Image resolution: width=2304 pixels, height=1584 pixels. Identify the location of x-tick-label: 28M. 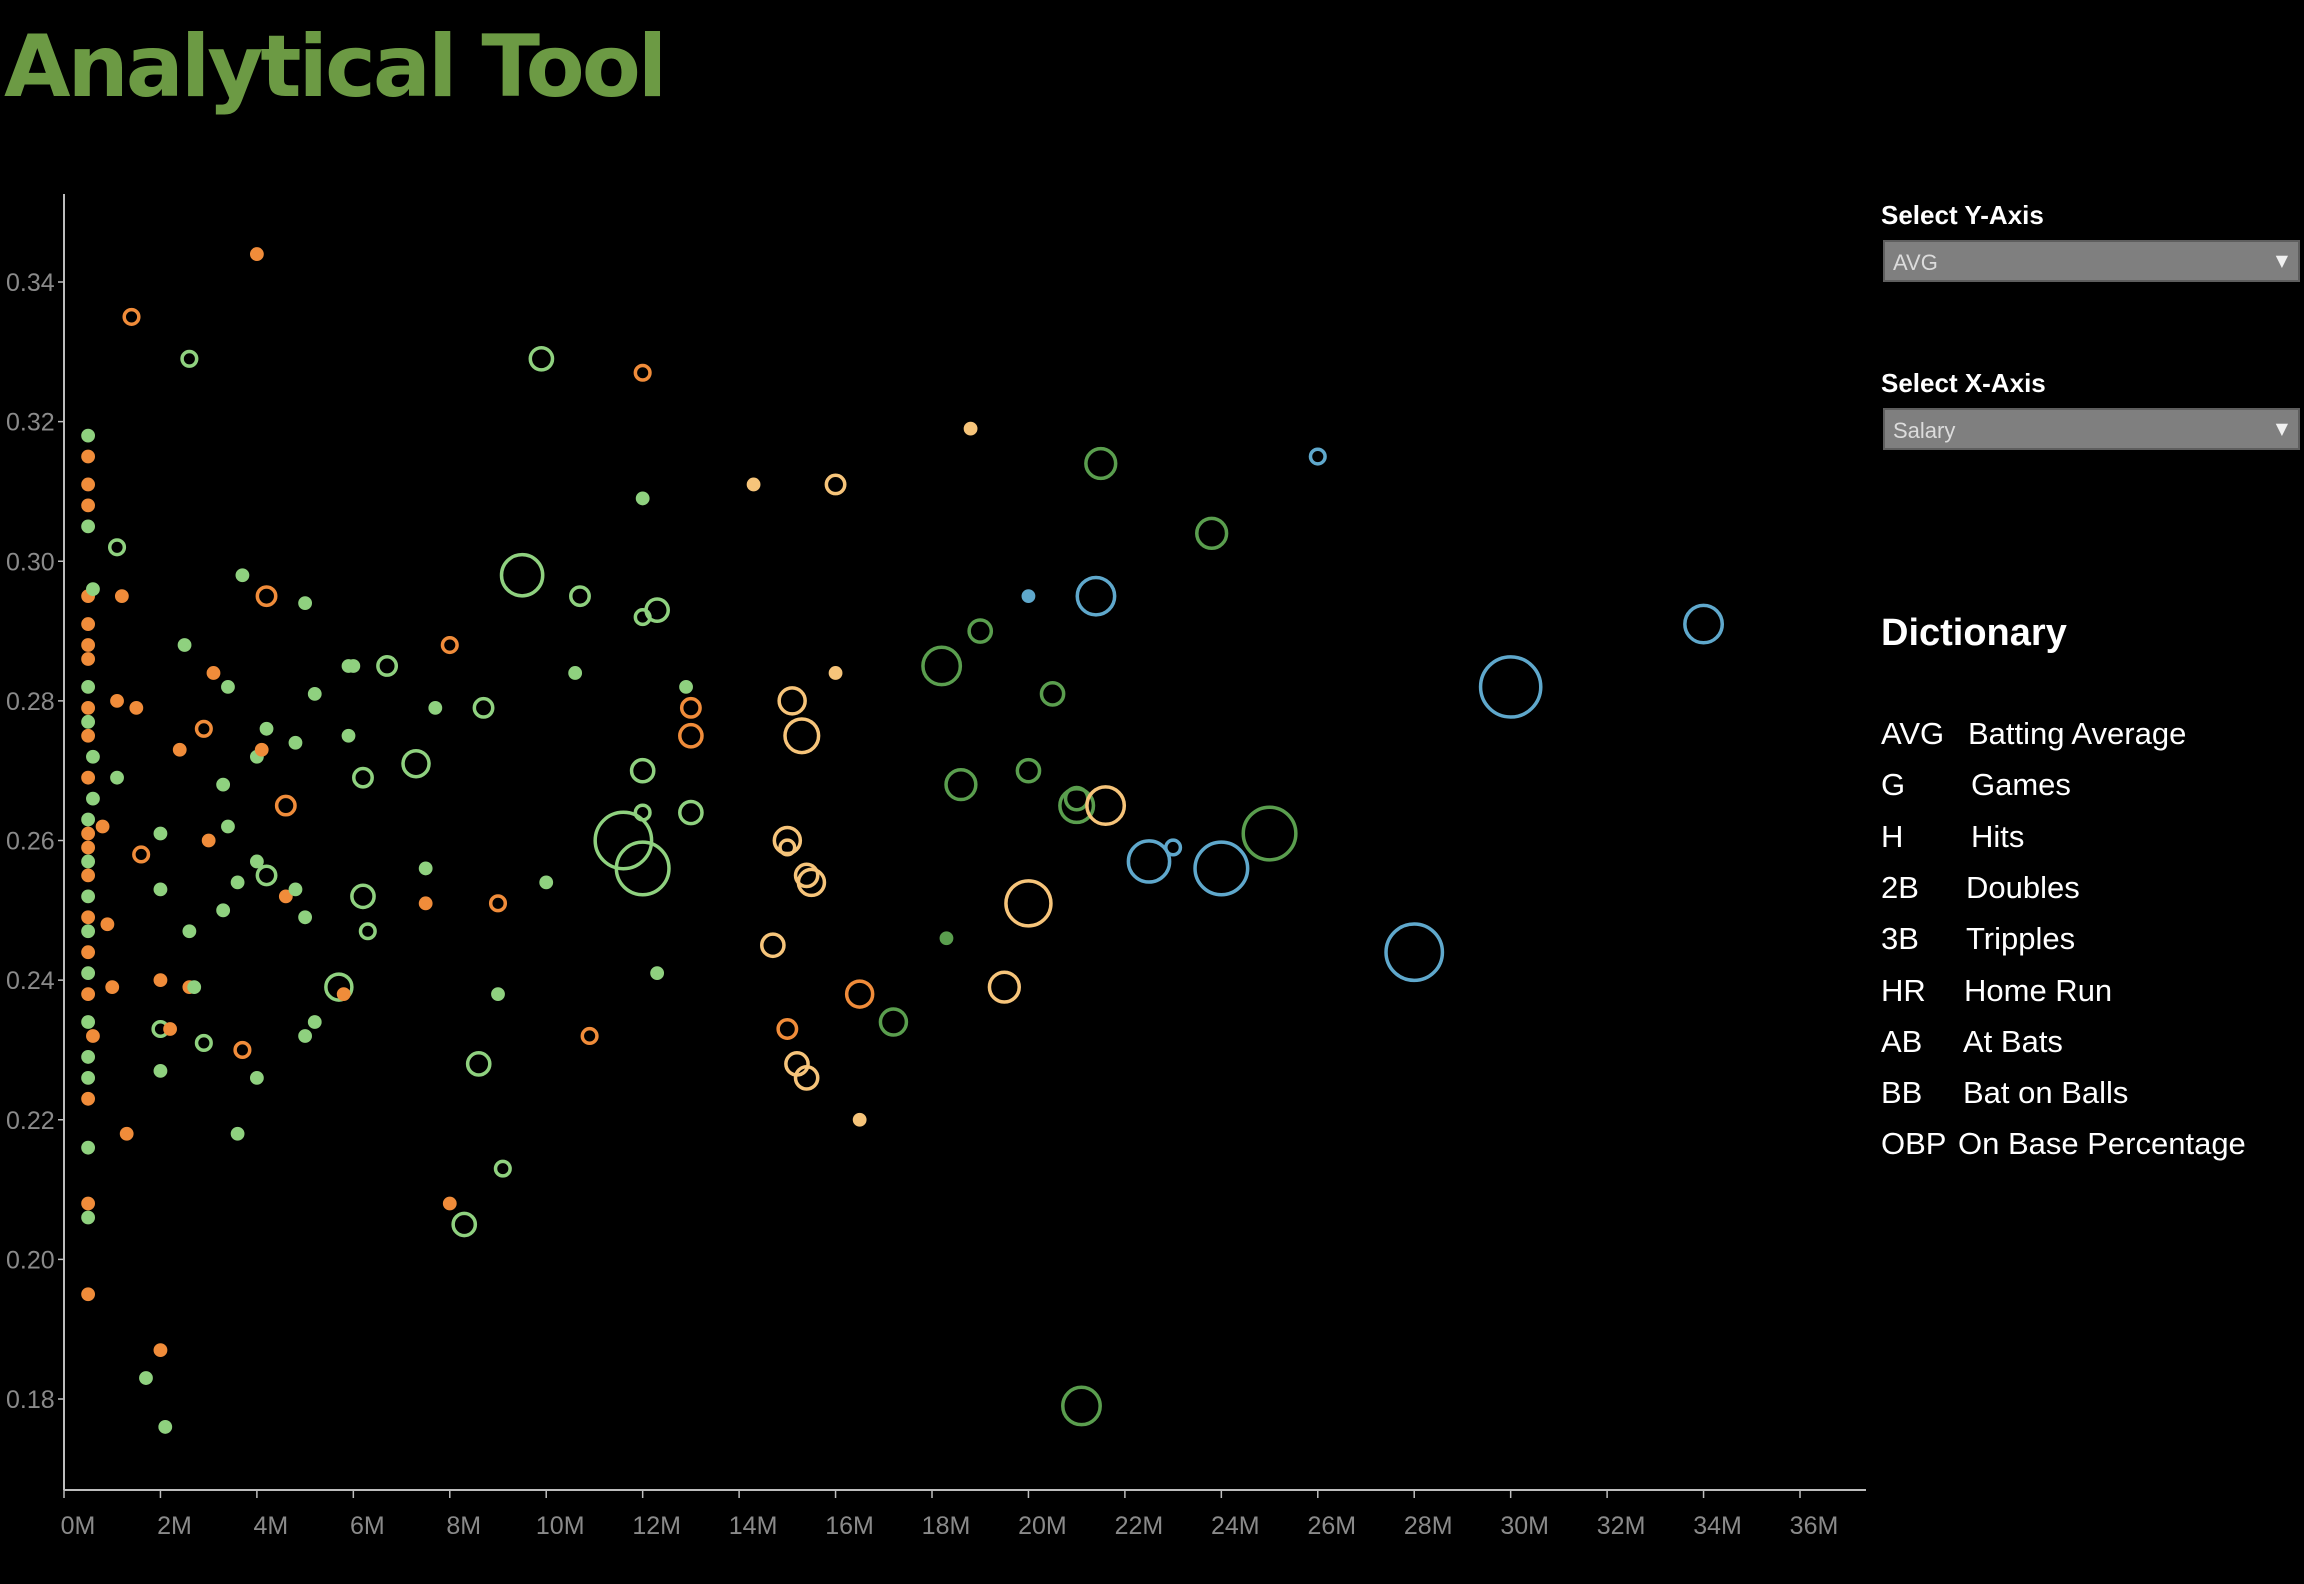
(1428, 1526).